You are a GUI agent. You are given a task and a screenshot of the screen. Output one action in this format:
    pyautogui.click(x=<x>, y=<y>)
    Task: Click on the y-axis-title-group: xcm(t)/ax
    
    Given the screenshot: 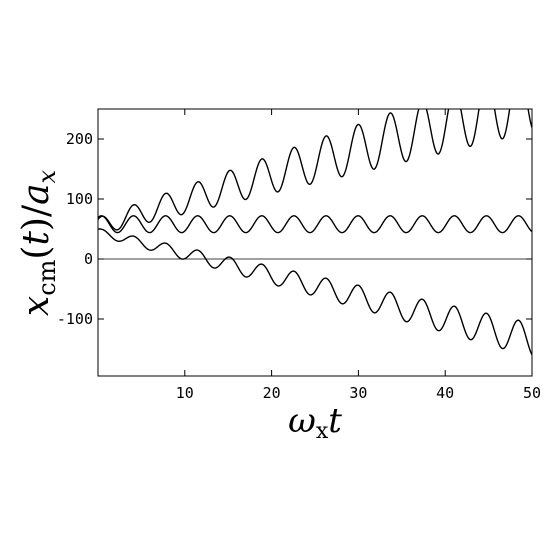 What is the action you would take?
    pyautogui.click(x=38, y=242)
    